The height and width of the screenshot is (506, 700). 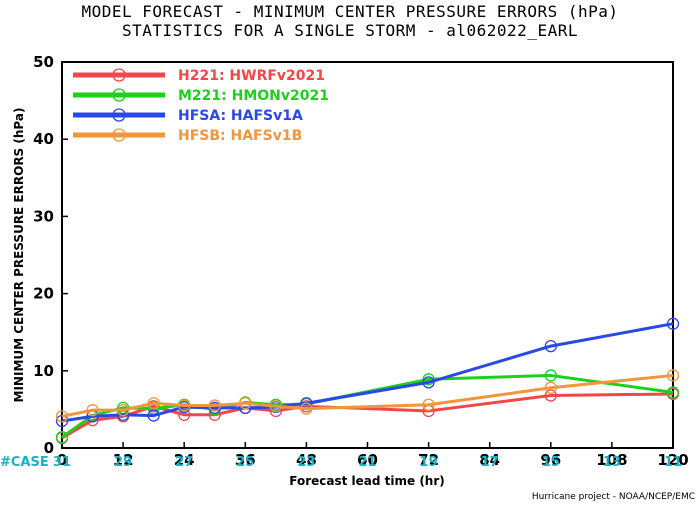 I want to click on x-tick-label: 84, so click(x=489, y=460).